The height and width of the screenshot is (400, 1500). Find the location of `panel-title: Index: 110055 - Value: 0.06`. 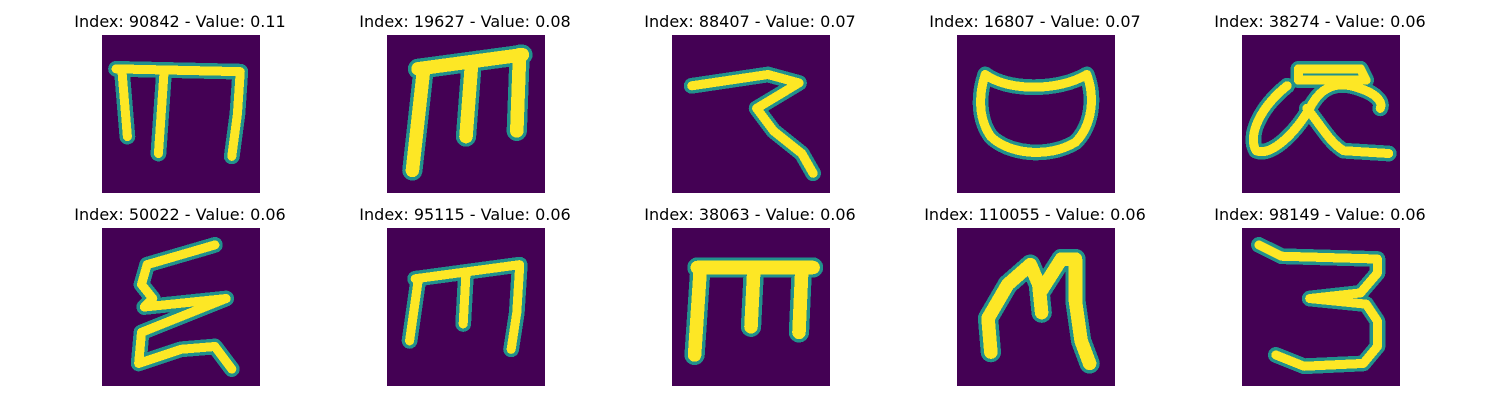

panel-title: Index: 110055 - Value: 0.06 is located at coordinates (1035, 214).